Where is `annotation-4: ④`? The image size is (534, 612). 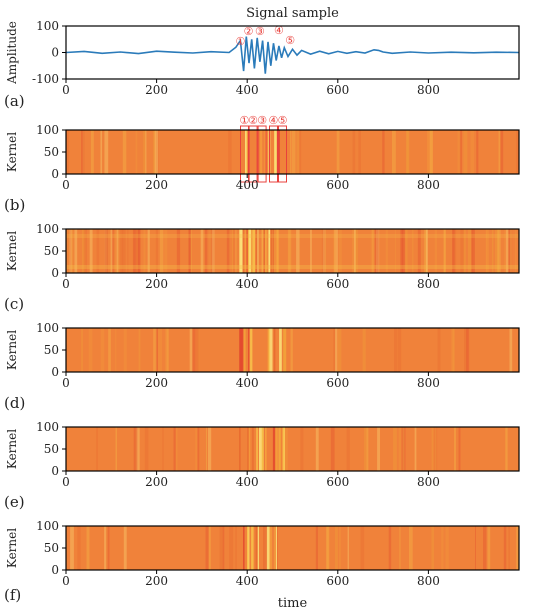 annotation-4: ④ is located at coordinates (274, 120).